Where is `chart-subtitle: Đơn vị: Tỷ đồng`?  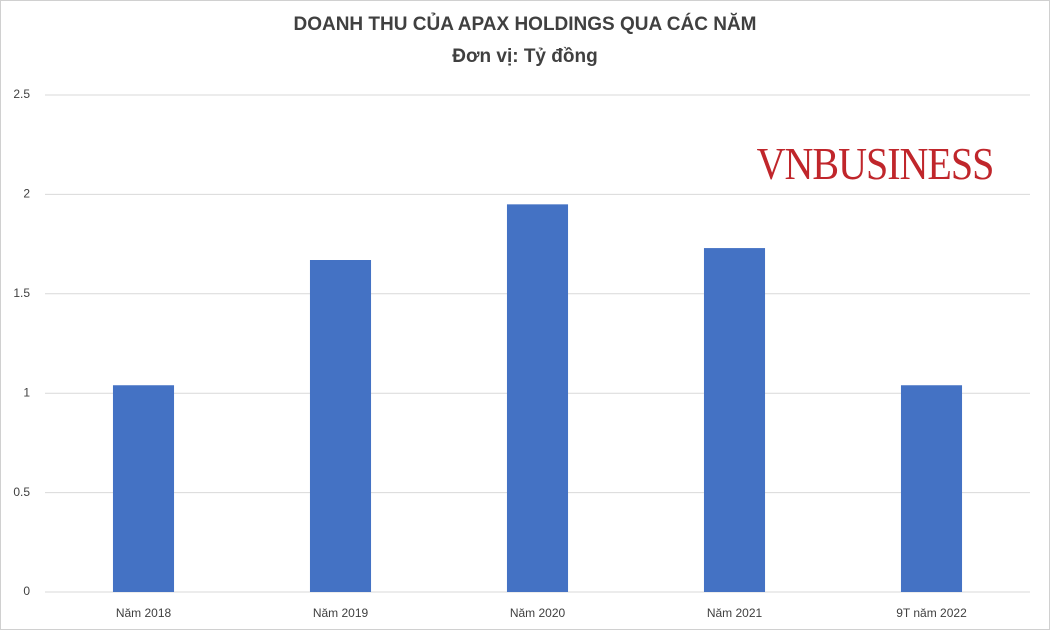
chart-subtitle: Đơn vị: Tỷ đồng is located at coordinates (524, 56).